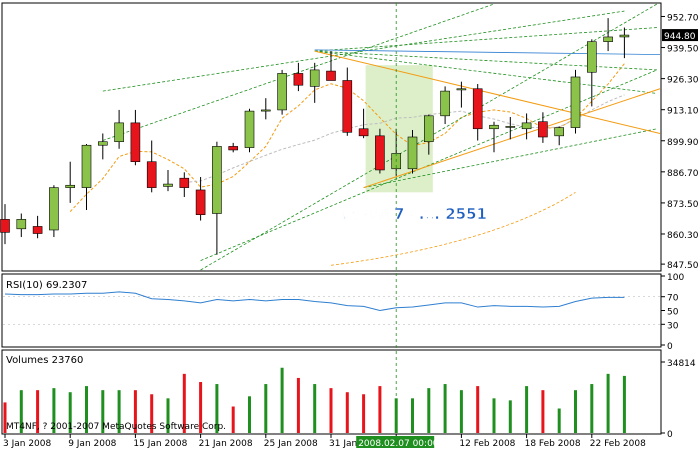 The width and height of the screenshot is (700, 454). What do you see at coordinates (683, 236) in the screenshot?
I see `price-tick-label: 860.30` at bounding box center [683, 236].